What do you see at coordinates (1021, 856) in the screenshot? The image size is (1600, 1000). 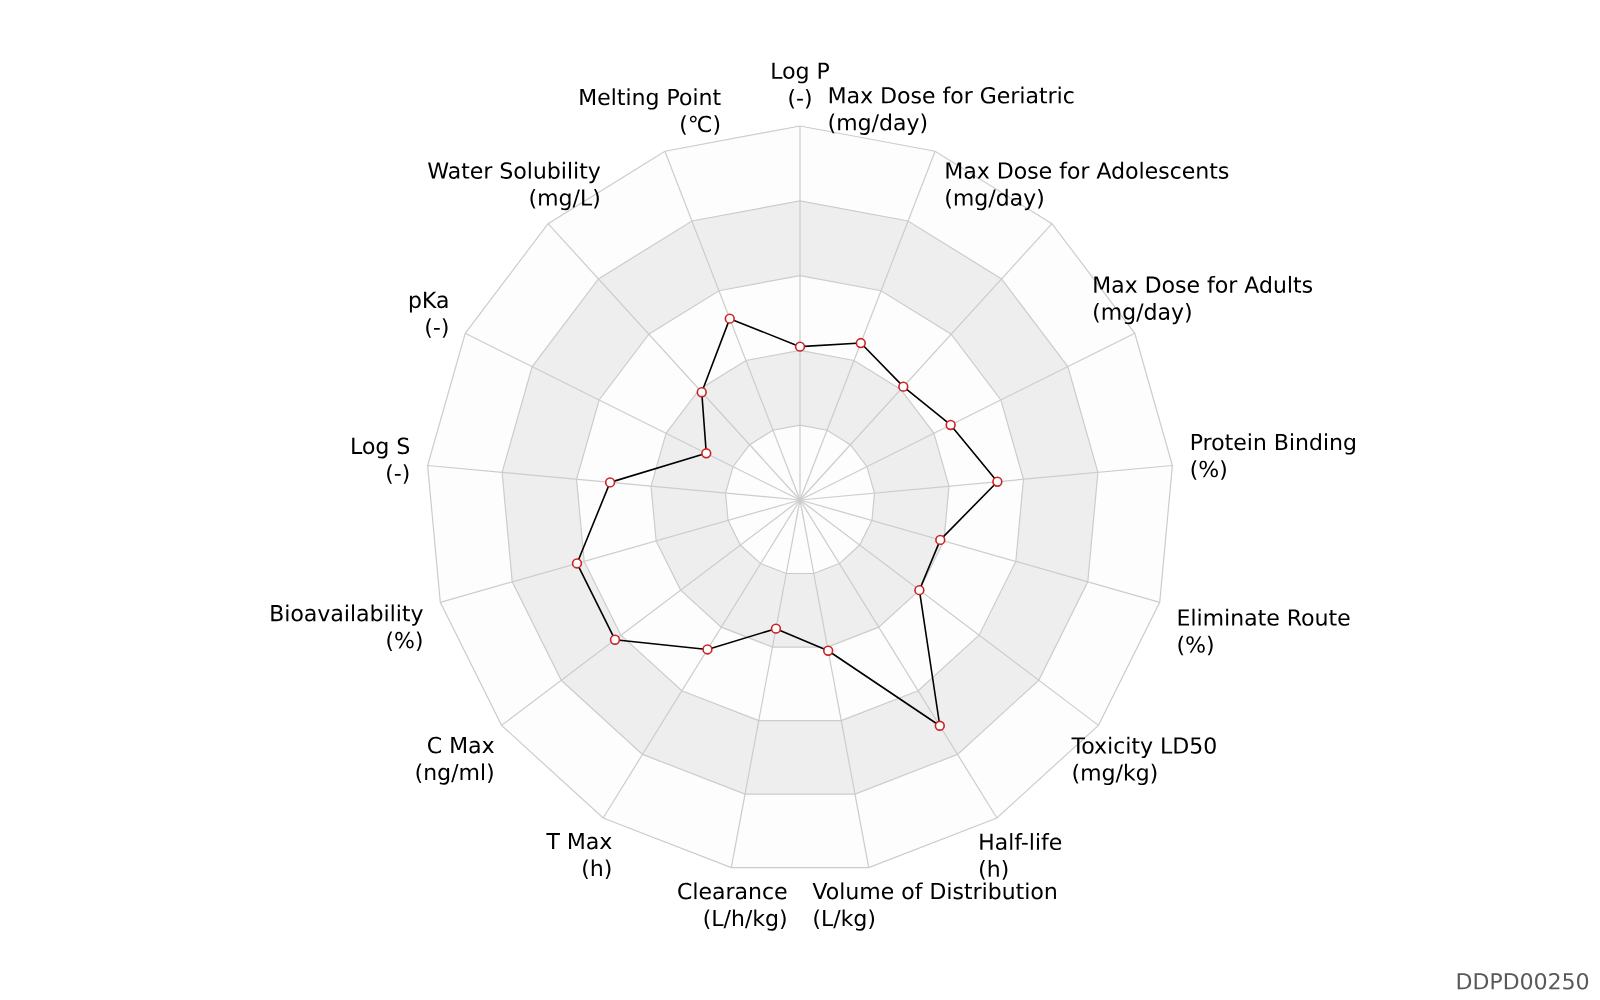 I see `spoke-label: Half-life (h)` at bounding box center [1021, 856].